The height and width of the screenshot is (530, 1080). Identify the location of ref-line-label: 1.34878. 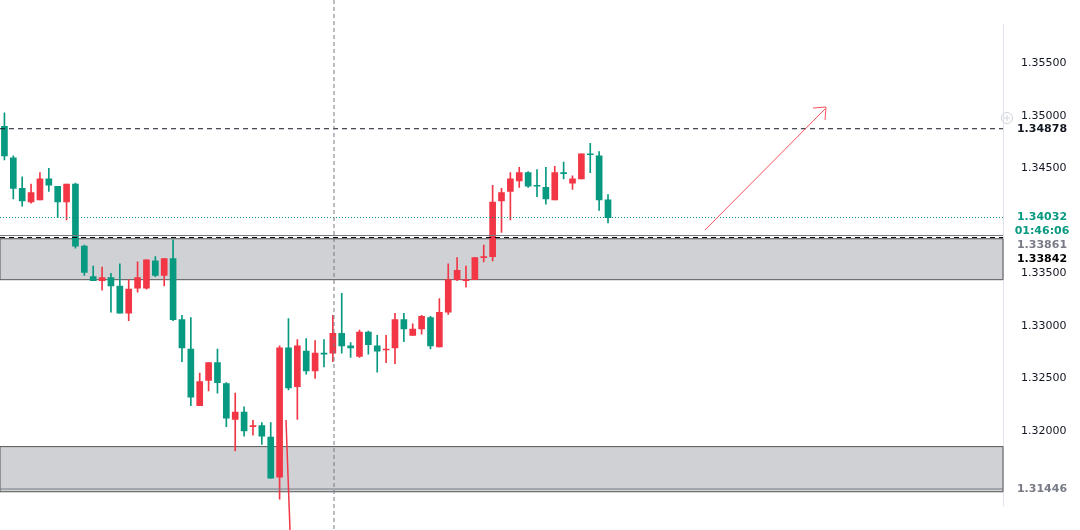
(1042, 128).